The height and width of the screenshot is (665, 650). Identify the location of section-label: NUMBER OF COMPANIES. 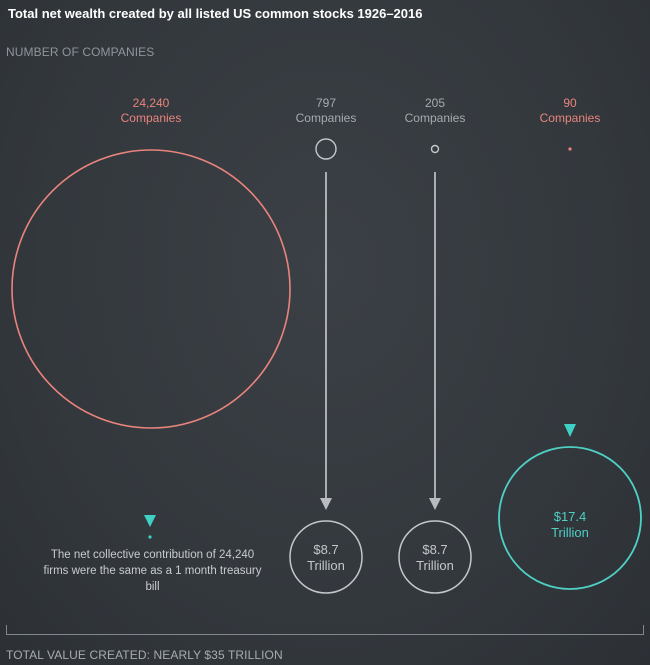
(80, 52).